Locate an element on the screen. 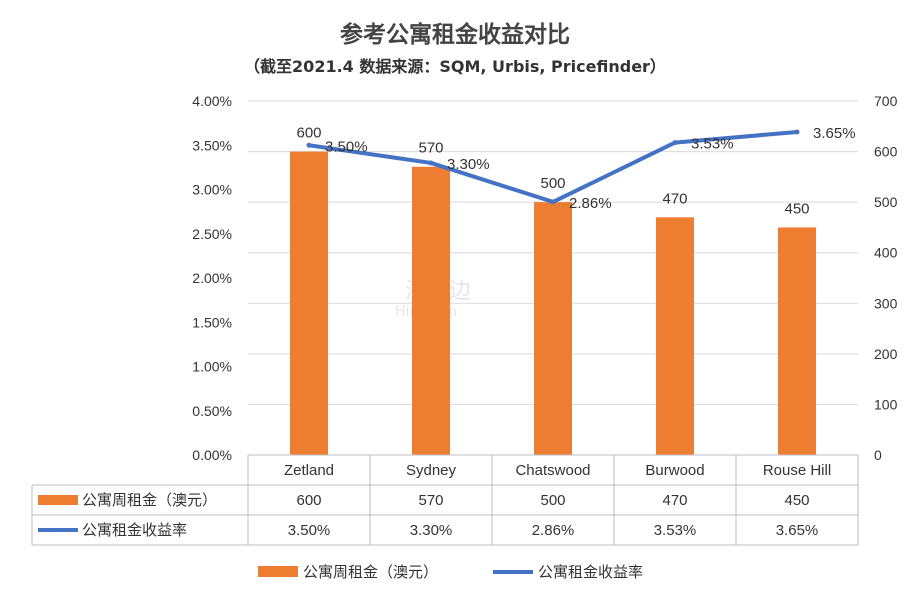  table-cell: 570 is located at coordinates (430, 500).